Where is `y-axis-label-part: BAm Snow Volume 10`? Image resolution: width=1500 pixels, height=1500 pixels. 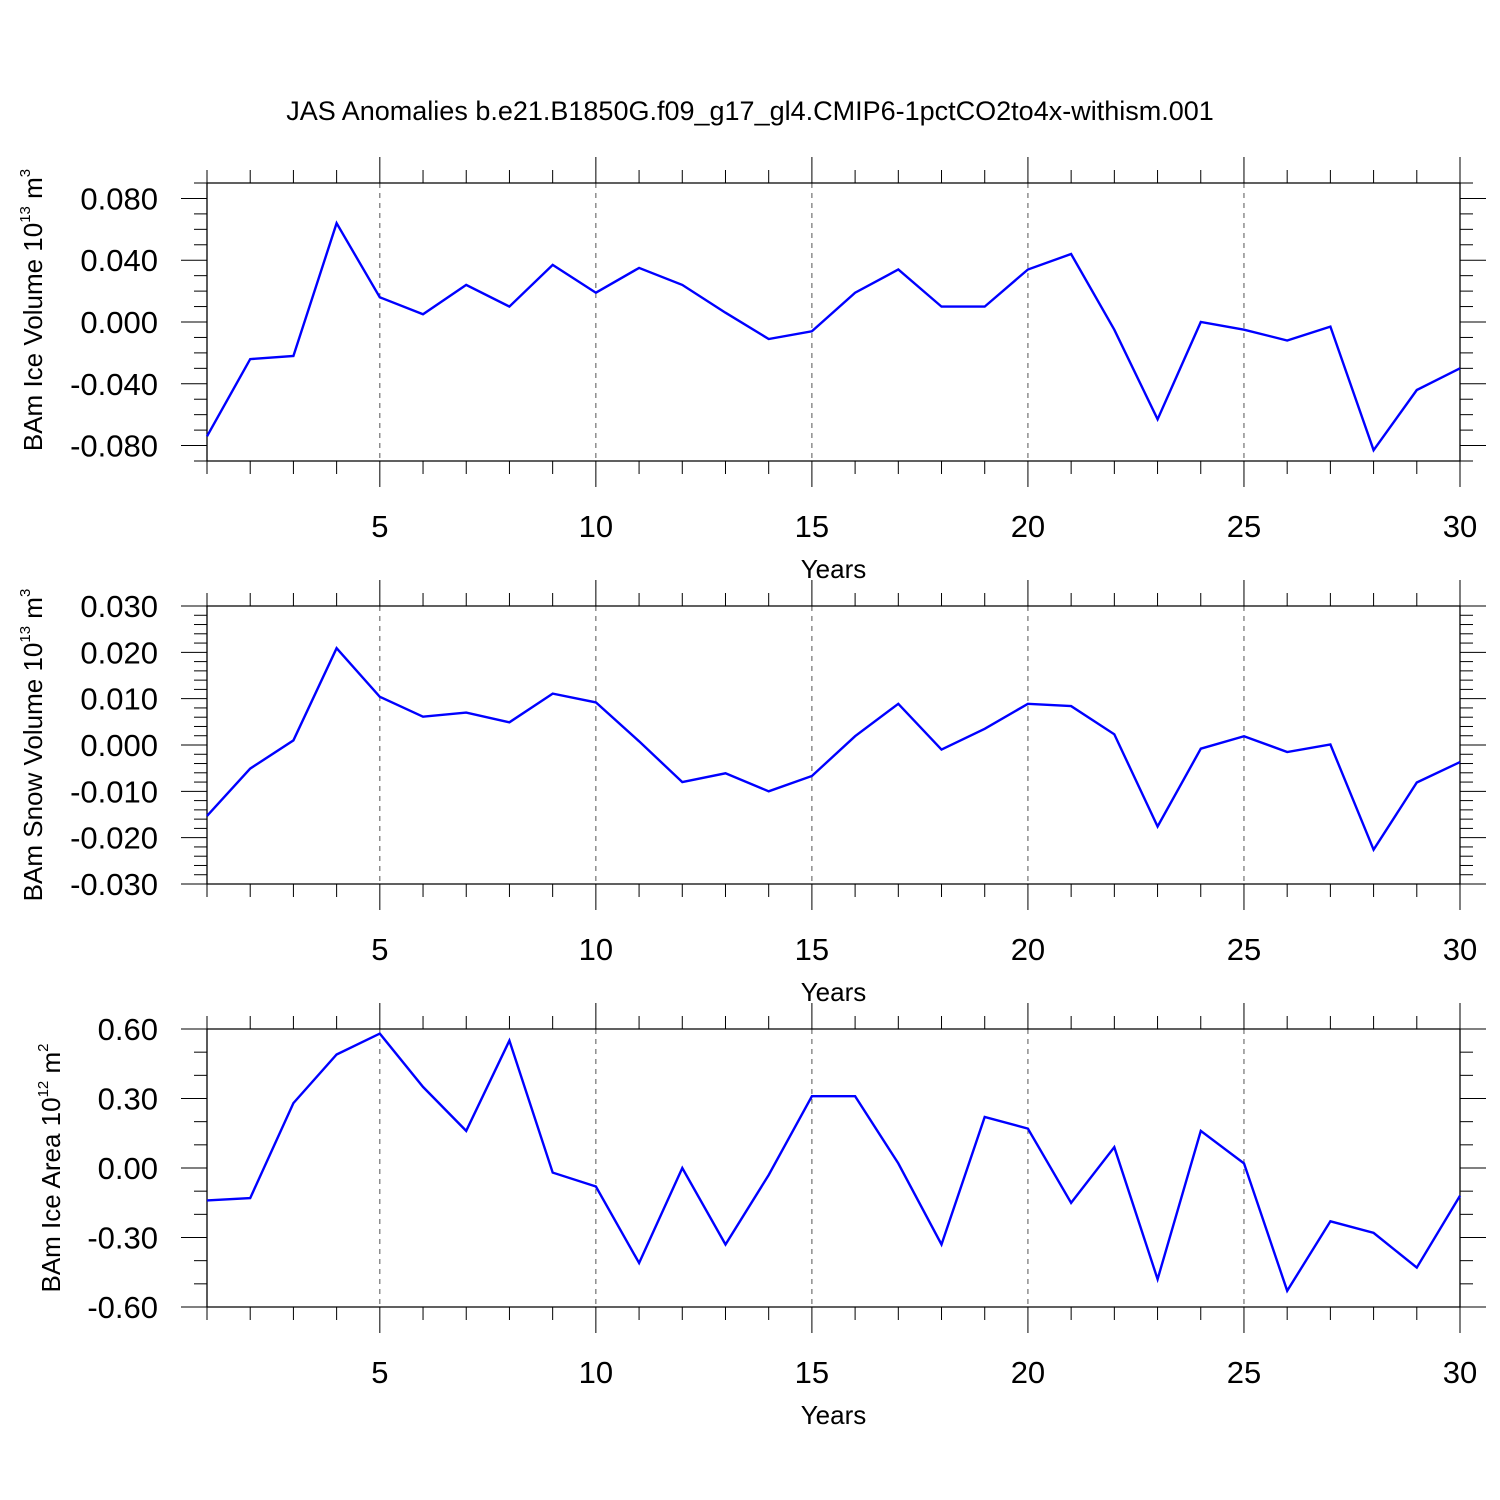 y-axis-label-part: BAm Snow Volume 10 is located at coordinates (33, 772).